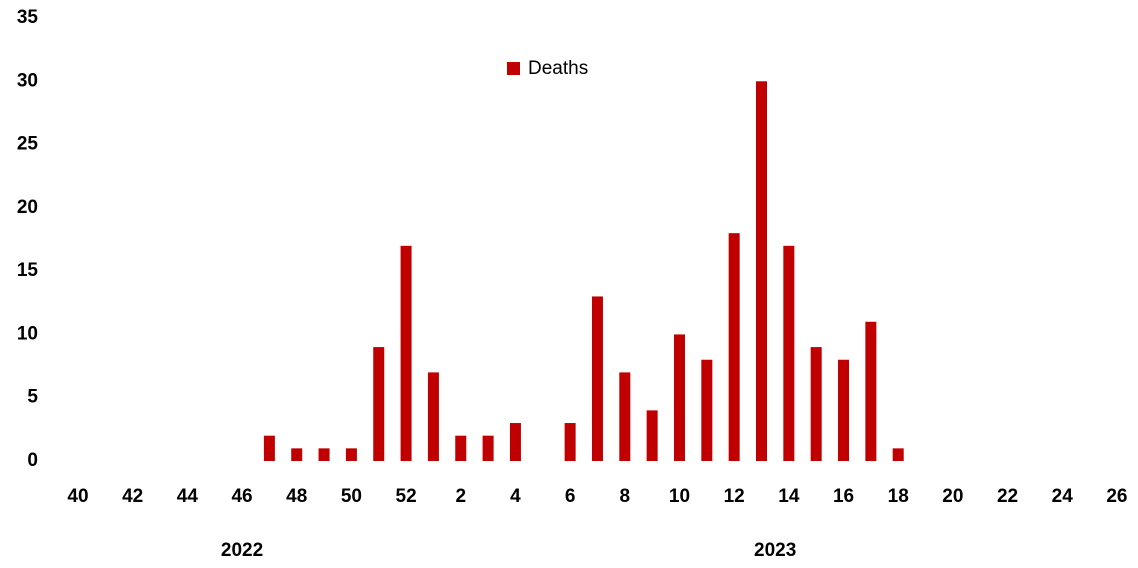 This screenshot has width=1138, height=568. What do you see at coordinates (1007, 496) in the screenshot?
I see `x-tick-label: 22` at bounding box center [1007, 496].